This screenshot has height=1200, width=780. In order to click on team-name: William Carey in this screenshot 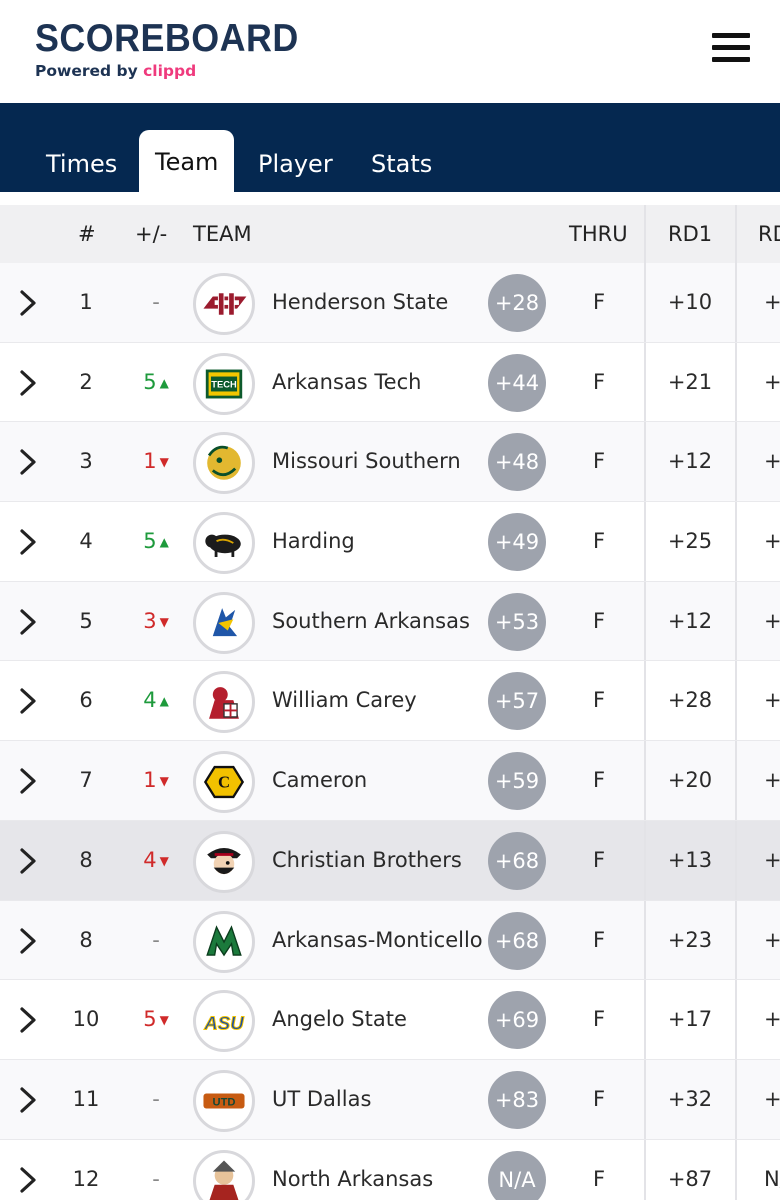, I will do `click(344, 700)`.